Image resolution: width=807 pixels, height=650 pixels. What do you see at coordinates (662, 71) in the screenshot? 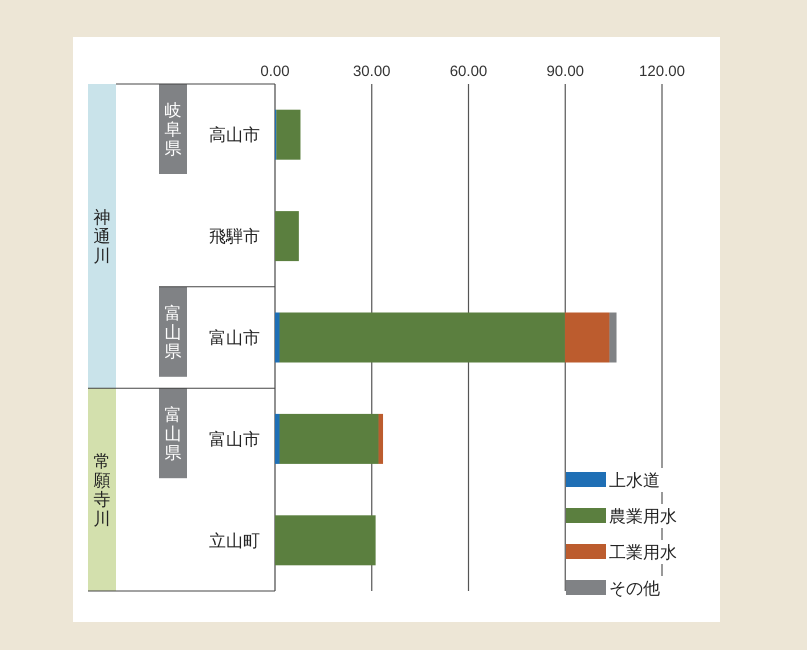
I see `x-tick-label: 120.00` at bounding box center [662, 71].